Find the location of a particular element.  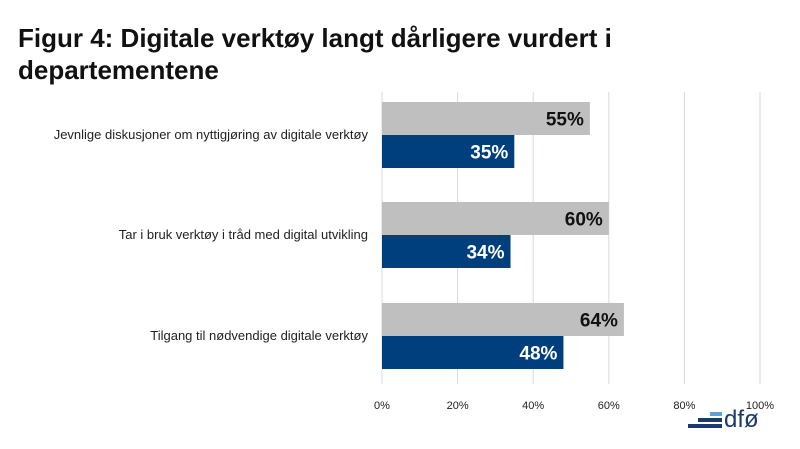

data-label: 34% is located at coordinates (485, 253).